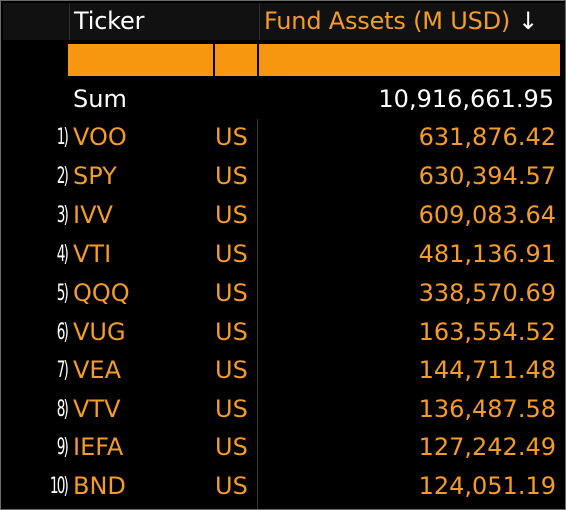 The image size is (566, 510). I want to click on sum-value: 10,916,661.95, so click(466, 99).